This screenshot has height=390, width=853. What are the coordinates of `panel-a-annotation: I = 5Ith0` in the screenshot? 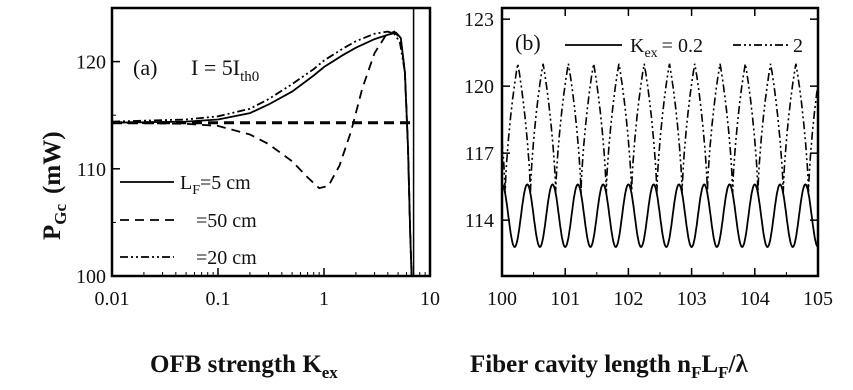 It's located at (225, 70).